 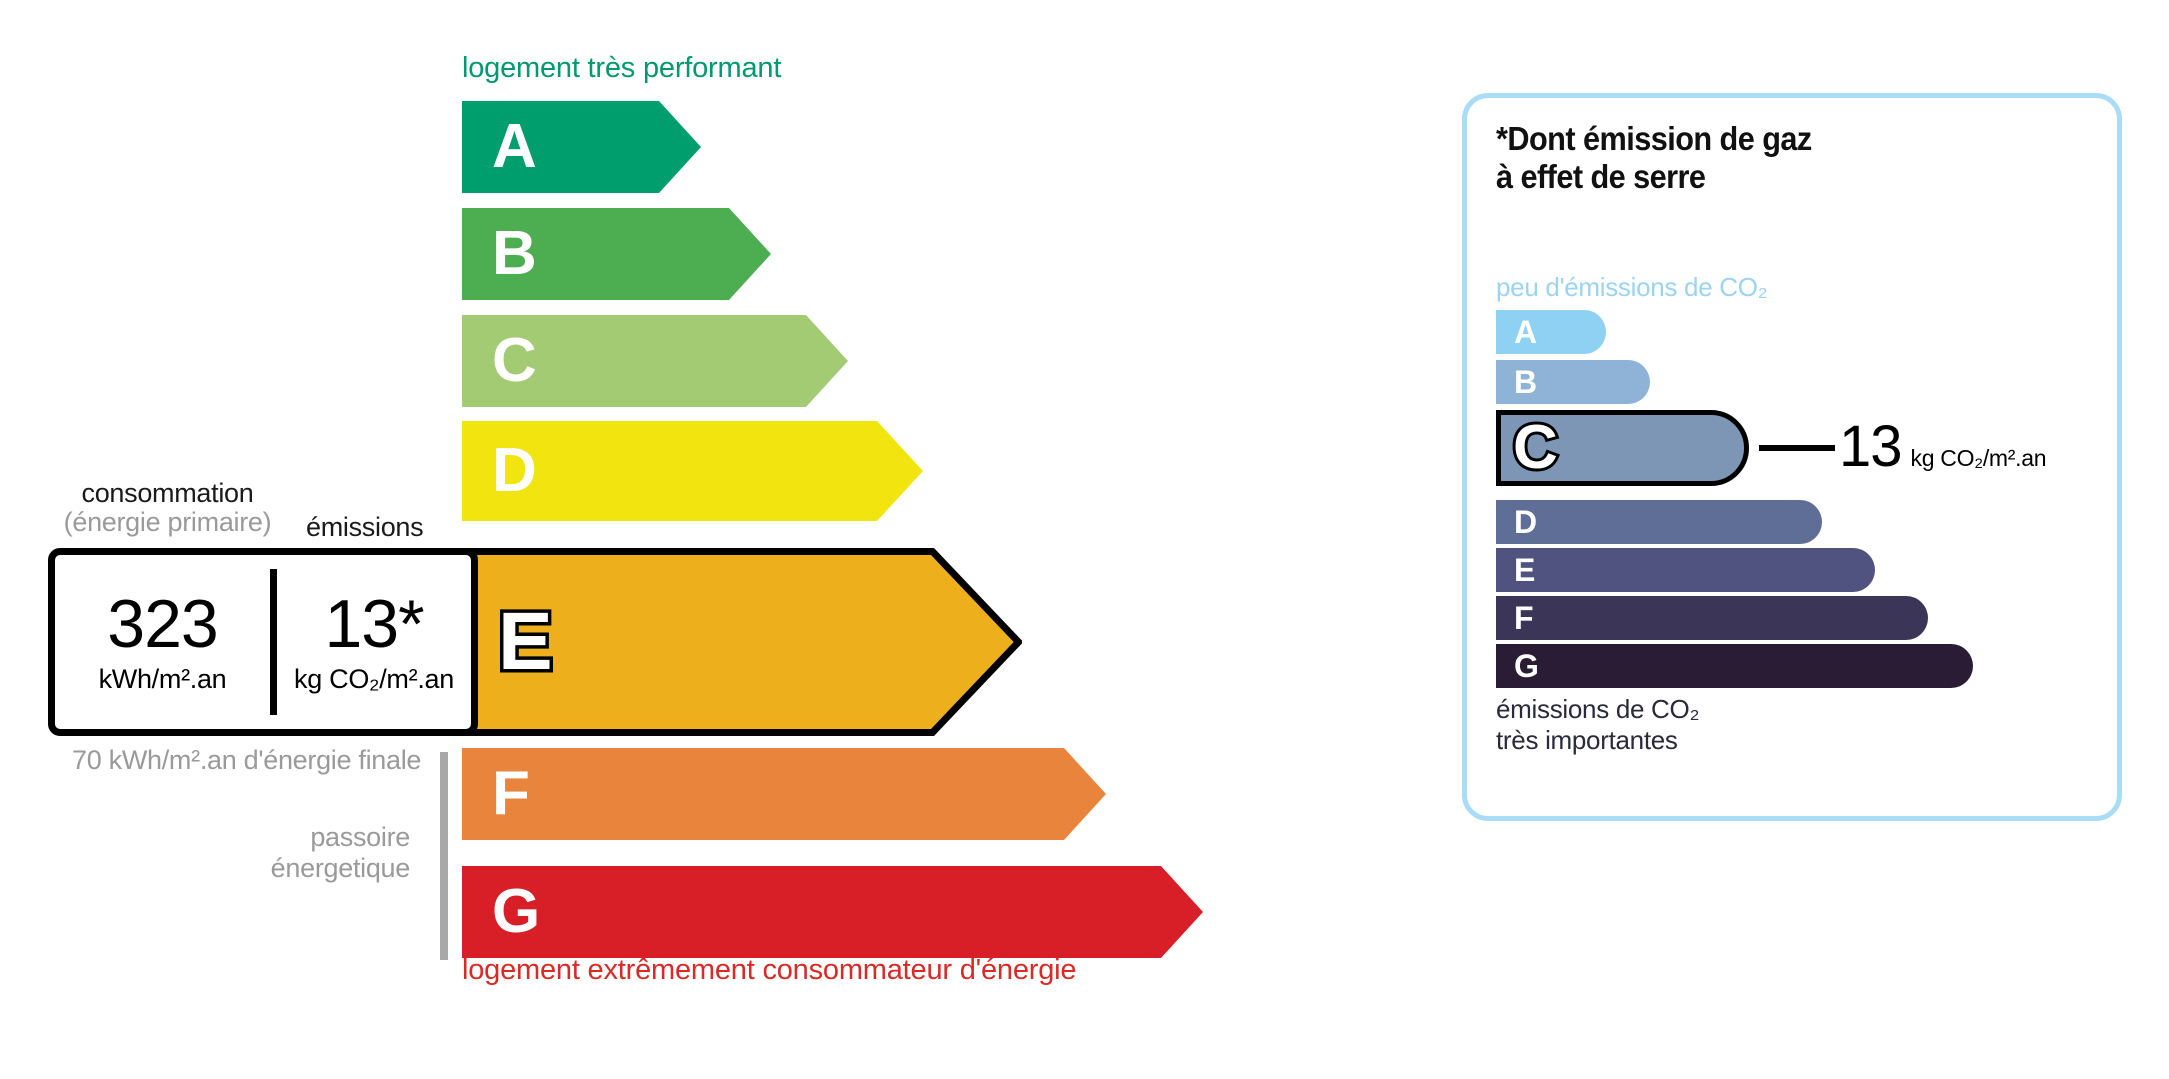 What do you see at coordinates (374, 623) in the screenshot?
I see `emissions-value: 13*` at bounding box center [374, 623].